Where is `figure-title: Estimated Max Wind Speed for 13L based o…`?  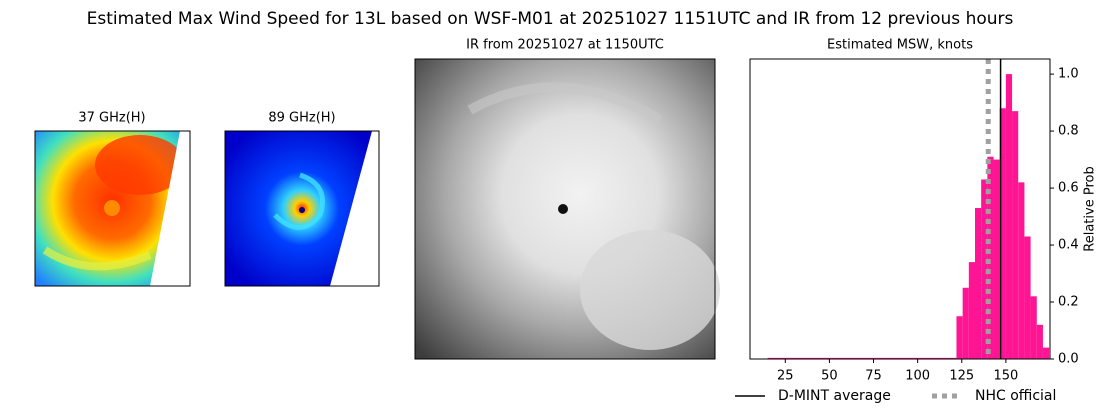 figure-title: Estimated Max Wind Speed for 13L based o… is located at coordinates (550, 19).